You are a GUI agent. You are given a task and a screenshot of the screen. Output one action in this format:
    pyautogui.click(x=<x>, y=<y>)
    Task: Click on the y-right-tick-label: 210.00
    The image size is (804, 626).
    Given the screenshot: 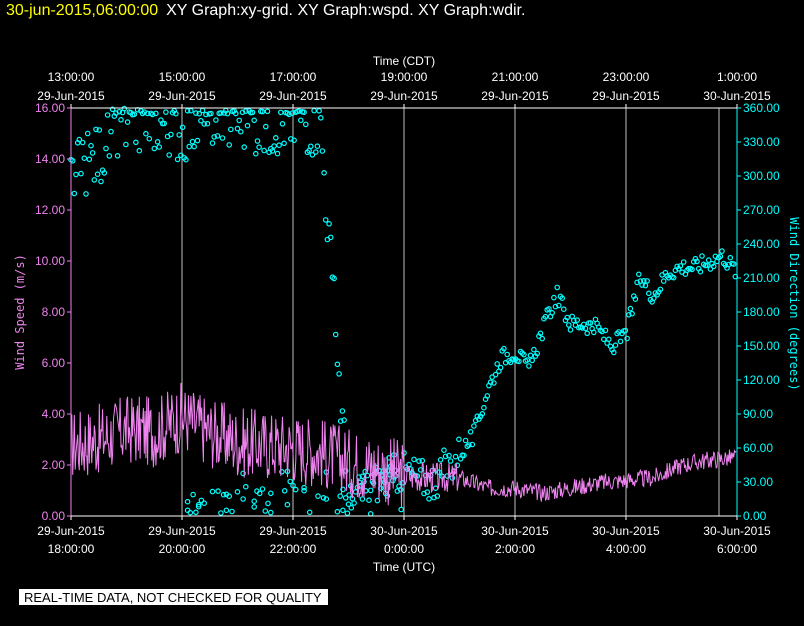 What is the action you would take?
    pyautogui.click(x=761, y=278)
    